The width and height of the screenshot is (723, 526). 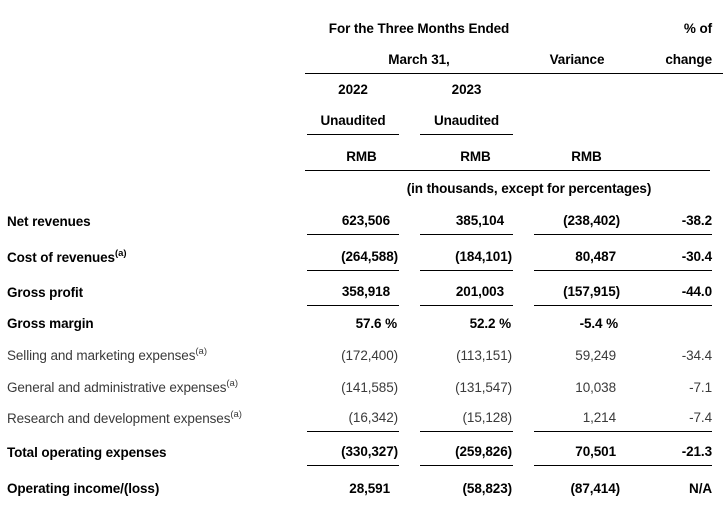 I want to click on value-2022: 358,918, so click(x=365, y=291).